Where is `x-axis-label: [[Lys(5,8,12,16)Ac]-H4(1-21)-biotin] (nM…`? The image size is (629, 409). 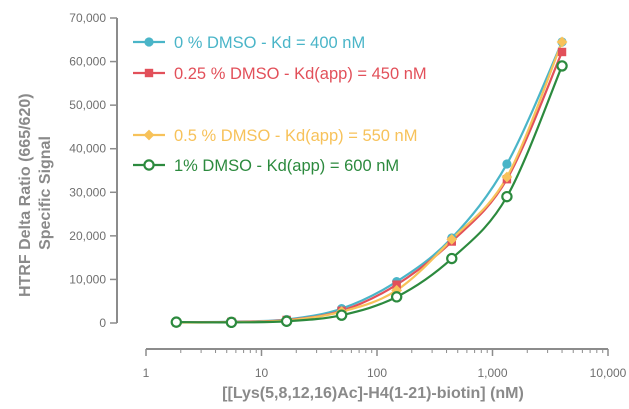
x-axis-label: [[Lys(5,8,12,16)Ac]-H4(1-21)-biotin] (nM… is located at coordinates (373, 393).